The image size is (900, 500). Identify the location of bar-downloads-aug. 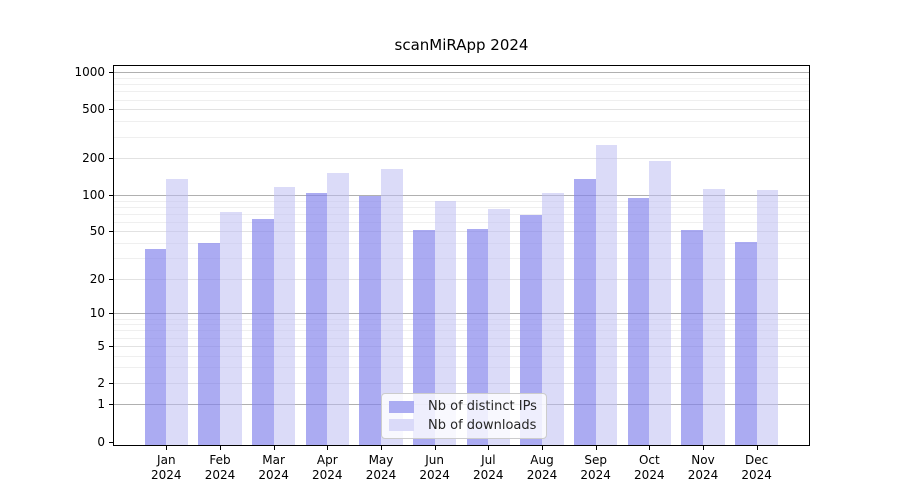
(552, 319).